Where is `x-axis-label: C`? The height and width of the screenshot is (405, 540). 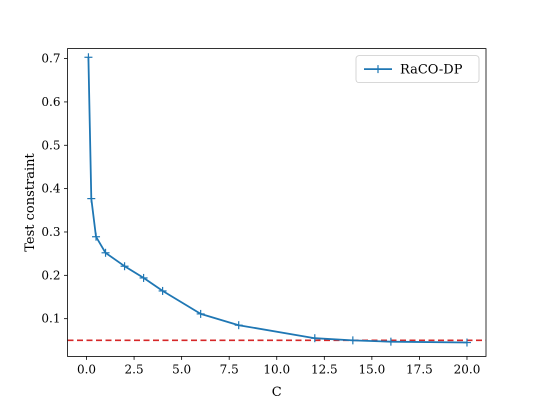 x-axis-label: C is located at coordinates (277, 392).